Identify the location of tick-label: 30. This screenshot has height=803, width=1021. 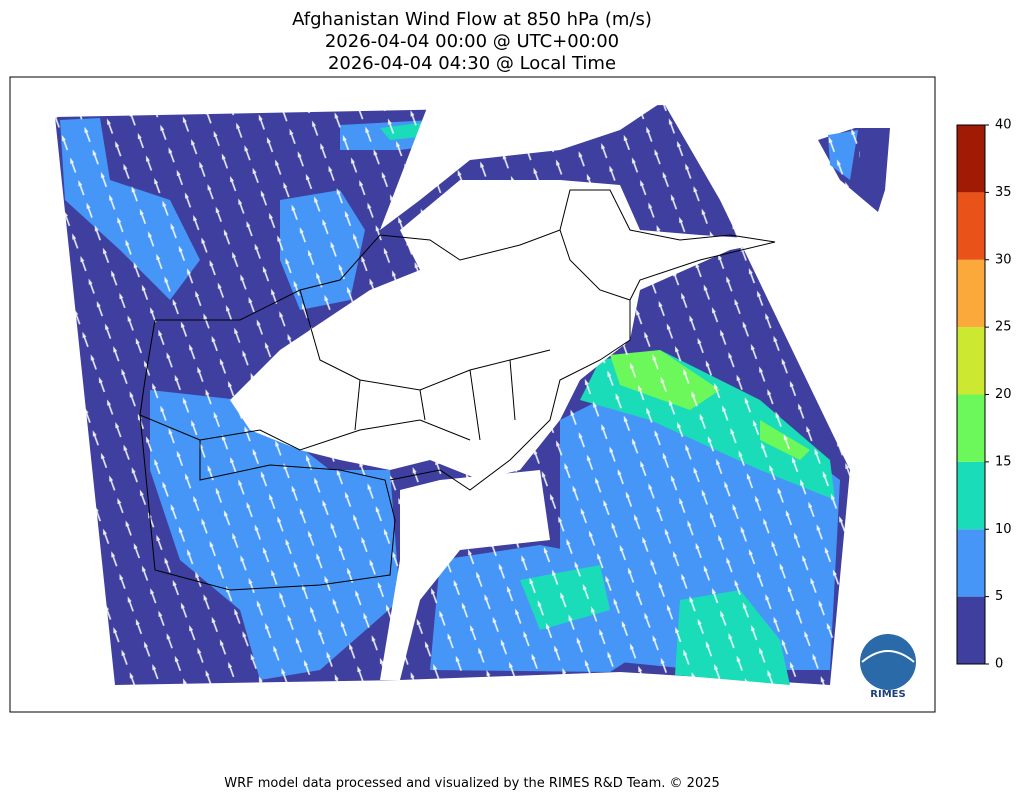
(1003, 259).